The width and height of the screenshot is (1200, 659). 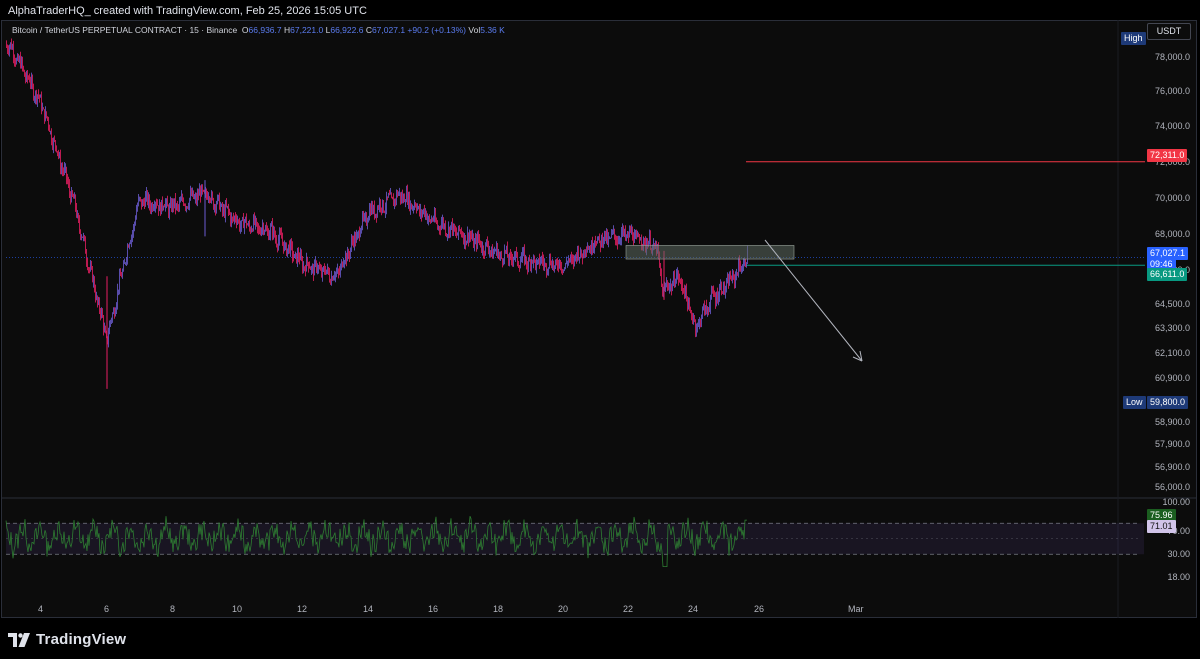 What do you see at coordinates (1176, 502) in the screenshot?
I see `rsi-axis-label: 100.00` at bounding box center [1176, 502].